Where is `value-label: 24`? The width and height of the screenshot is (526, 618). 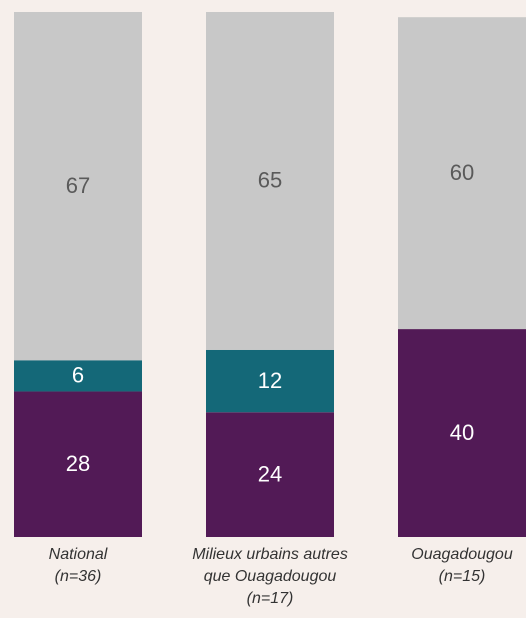
value-label: 24 is located at coordinates (270, 473).